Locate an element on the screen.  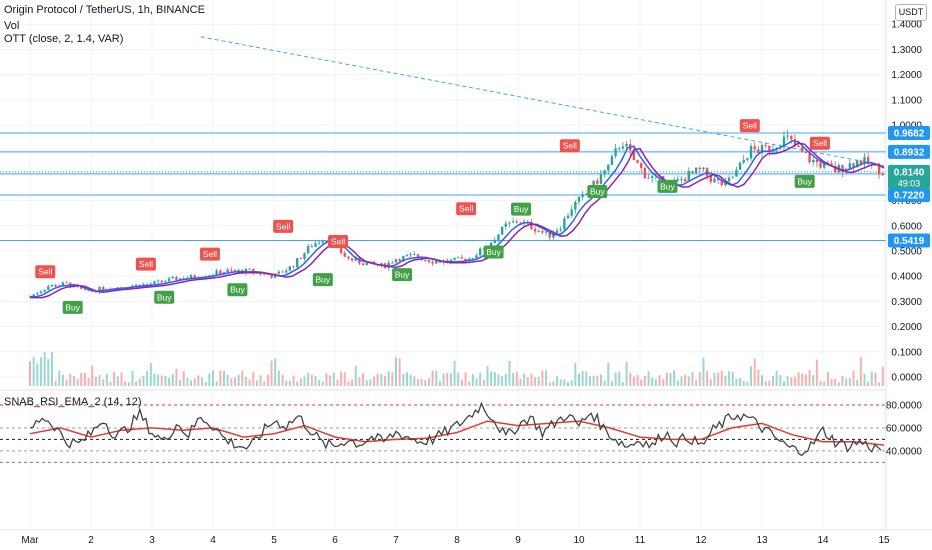
oscillator-tick-label: 40.0000 is located at coordinates (904, 451).